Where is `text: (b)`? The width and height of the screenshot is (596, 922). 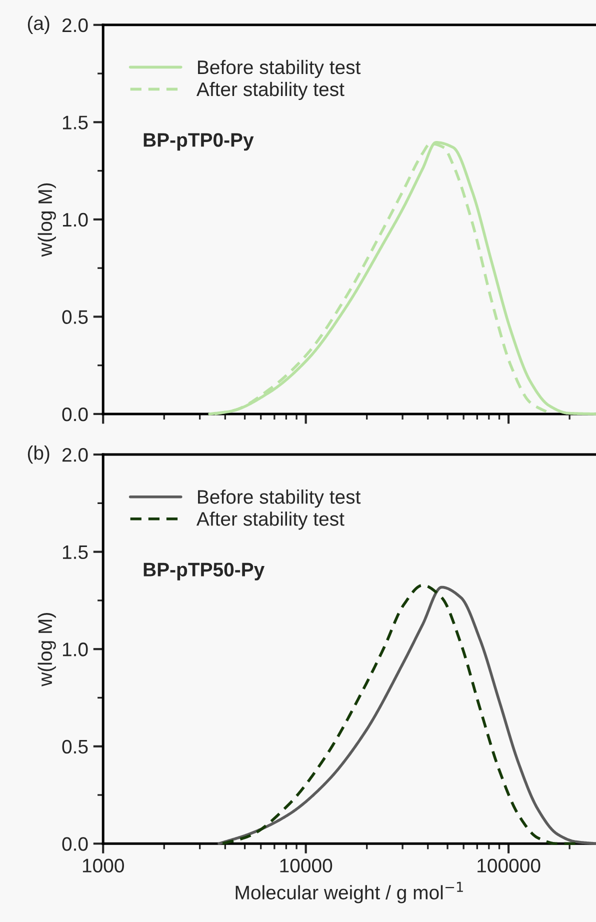 text: (b) is located at coordinates (39, 454).